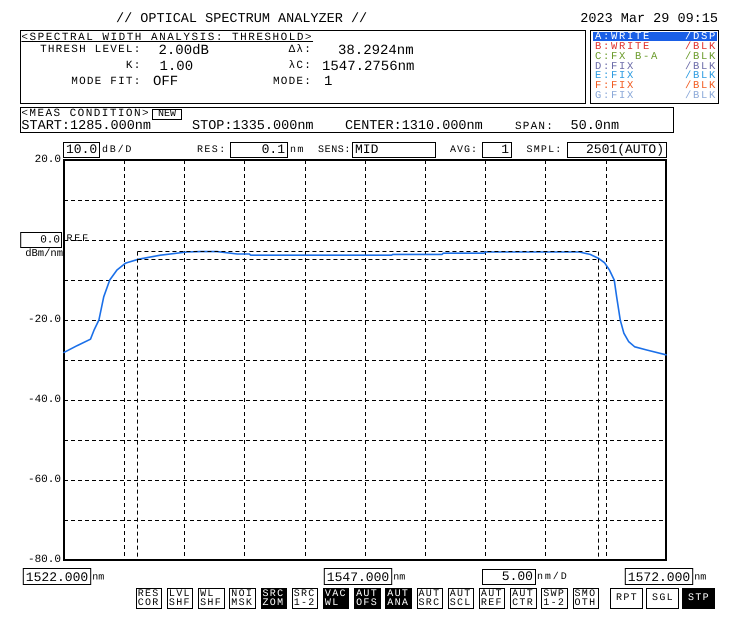  I want to click on text: 1547.2756nm, so click(368, 66).